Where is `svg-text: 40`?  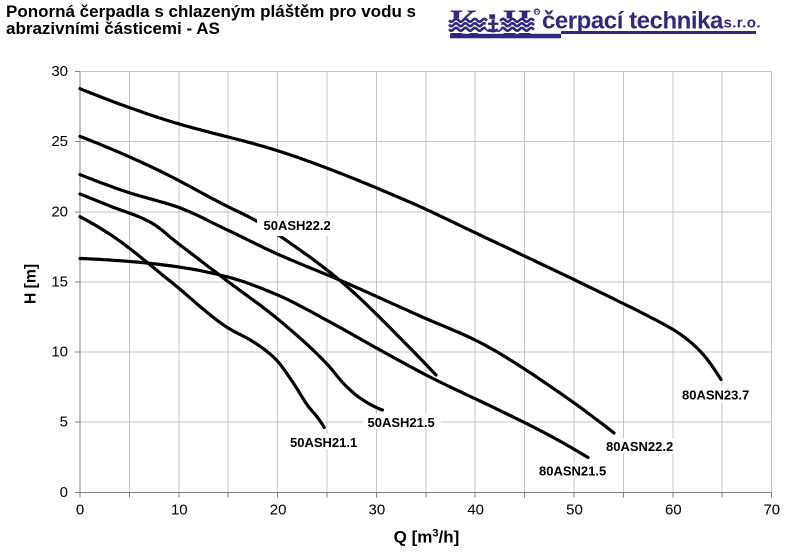
svg-text: 40 is located at coordinates (475, 510).